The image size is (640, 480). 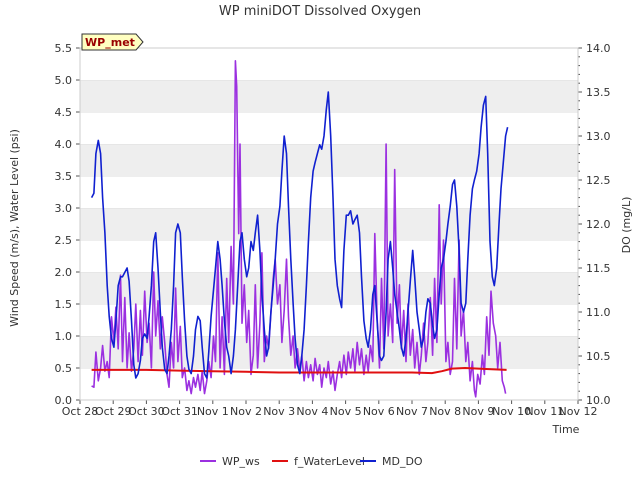 I want to click on x-tick-label: Oct 31, so click(x=179, y=411).